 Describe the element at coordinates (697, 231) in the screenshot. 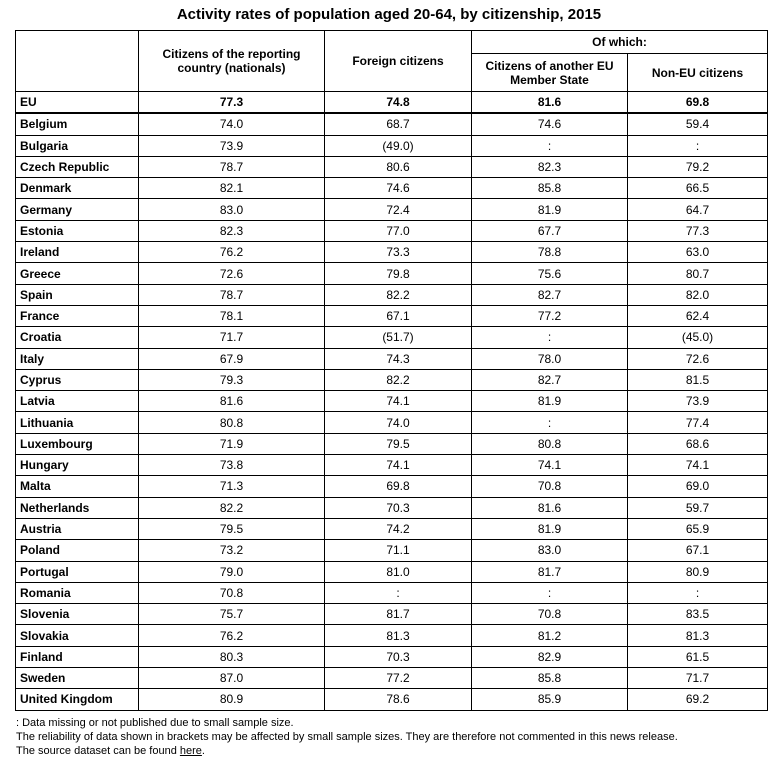

I see `cell-non-eu: 77.3` at that location.